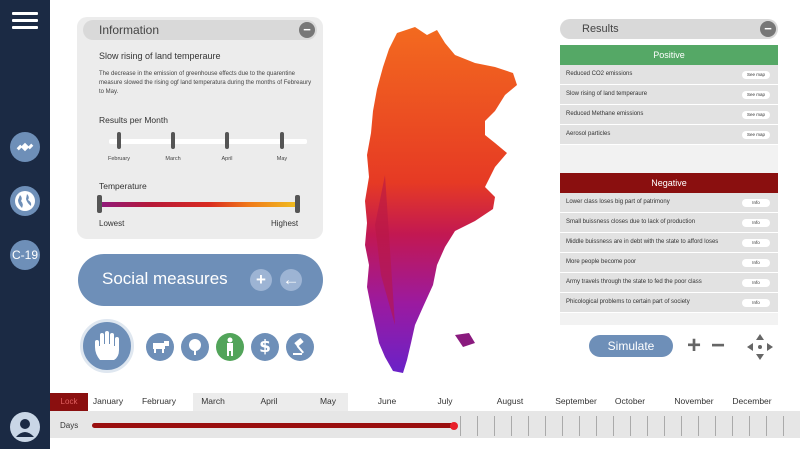 This screenshot has height=449, width=800. Describe the element at coordinates (282, 159) in the screenshot. I see `month-label: May` at that location.